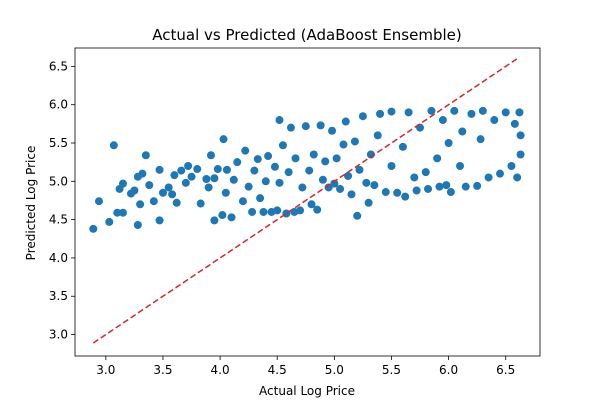 This screenshot has height=404, width=600. I want to click on x-tick-label: 6.5, so click(505, 370).